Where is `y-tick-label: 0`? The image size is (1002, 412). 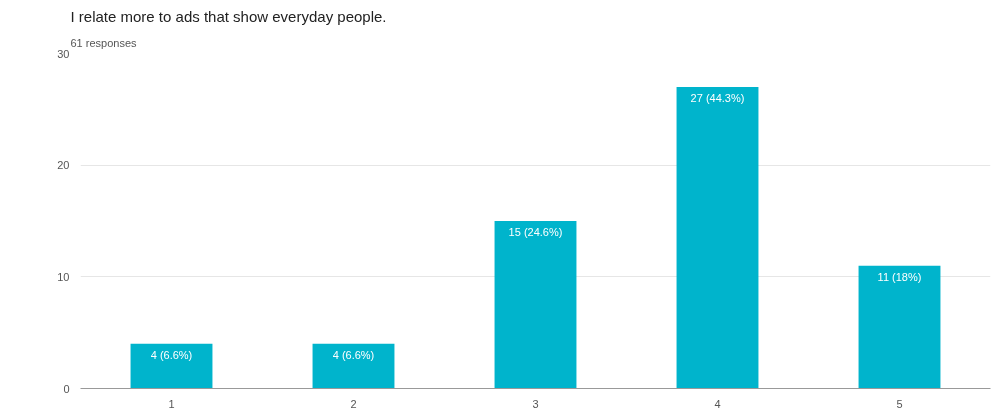
y-tick-label: 0 is located at coordinates (66, 388).